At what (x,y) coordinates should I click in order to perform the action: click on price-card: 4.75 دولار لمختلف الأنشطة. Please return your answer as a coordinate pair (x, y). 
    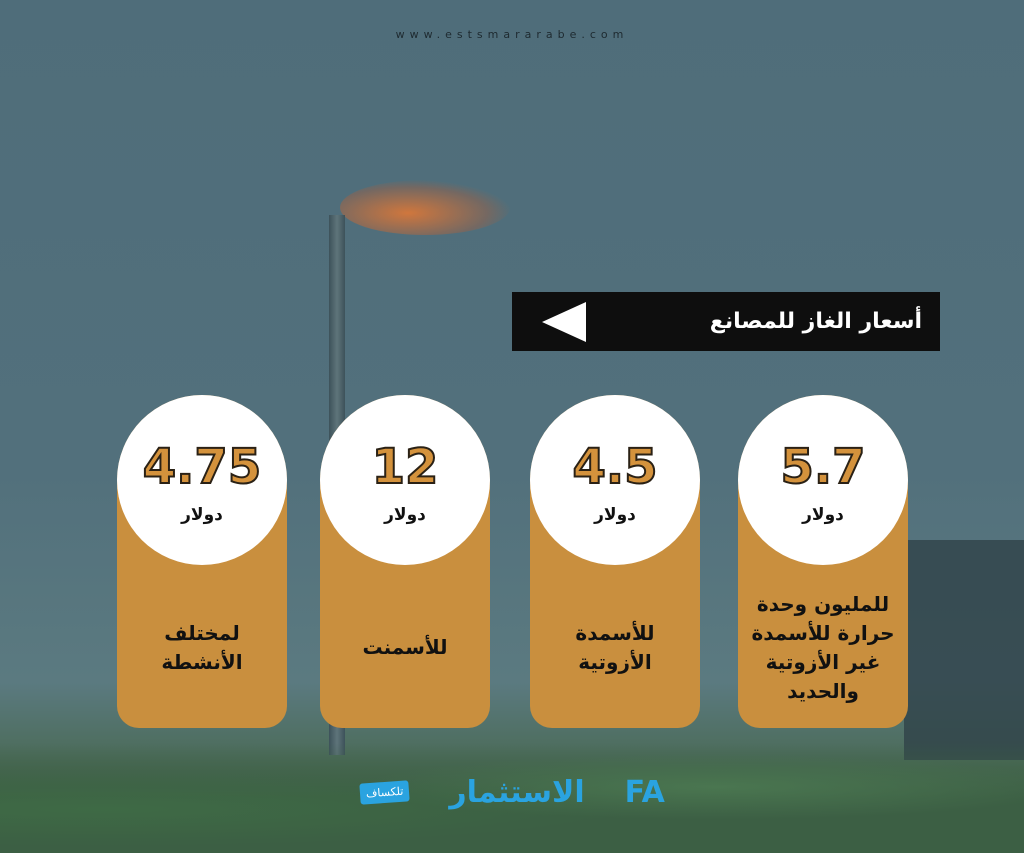
    Looking at the image, I should click on (202, 561).